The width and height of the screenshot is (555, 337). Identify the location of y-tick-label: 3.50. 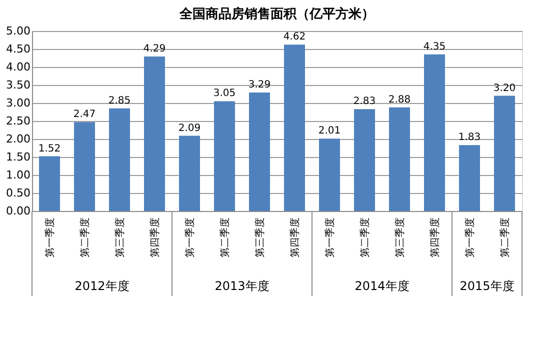
(18, 85).